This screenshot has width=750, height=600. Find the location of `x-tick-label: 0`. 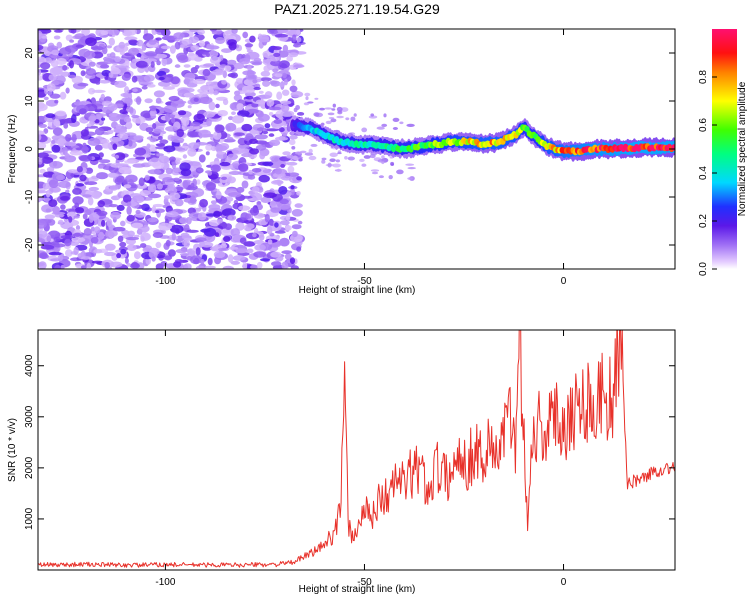

x-tick-label: 0 is located at coordinates (564, 281).